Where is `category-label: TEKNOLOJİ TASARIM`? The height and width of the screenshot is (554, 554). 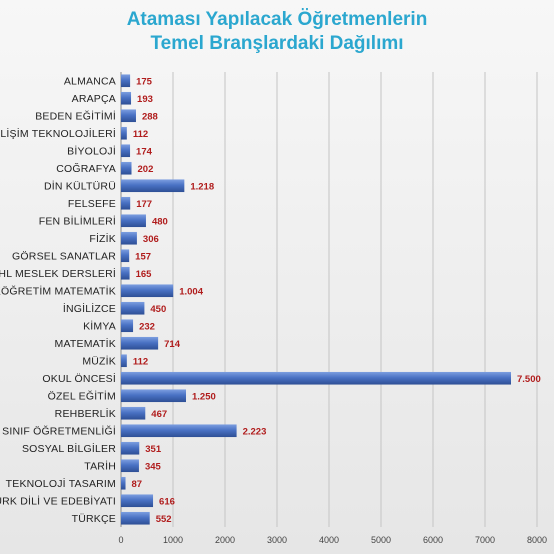 category-label: TEKNOLOJİ TASARIM is located at coordinates (61, 483).